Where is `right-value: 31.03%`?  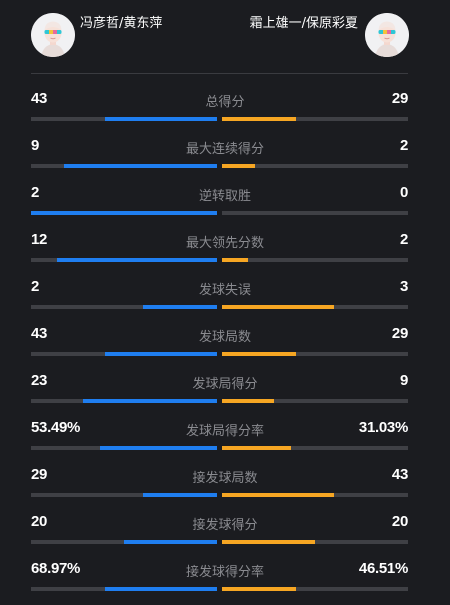 right-value: 31.03% is located at coordinates (383, 427).